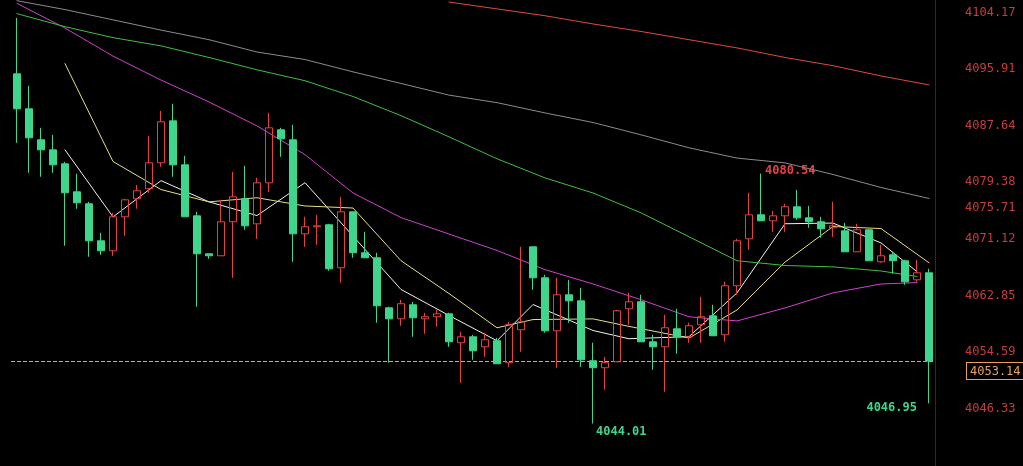 This screenshot has height=466, width=1023. Describe the element at coordinates (990, 11) in the screenshot. I see `y-tick-label: 4104.17` at that location.